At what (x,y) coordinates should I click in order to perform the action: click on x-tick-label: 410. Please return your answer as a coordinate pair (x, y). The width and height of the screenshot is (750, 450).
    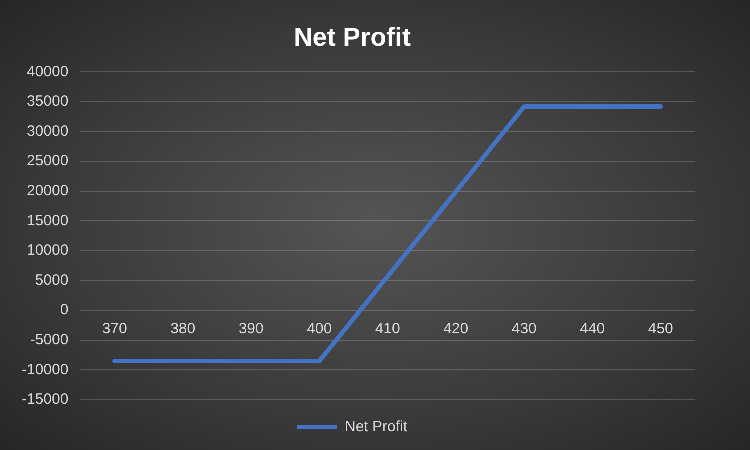
    Looking at the image, I should click on (387, 329).